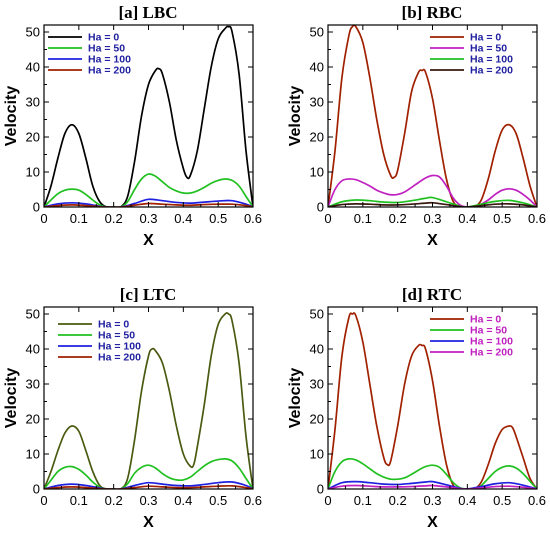  What do you see at coordinates (148, 294) in the screenshot?
I see `chart-title: [c] LTC` at bounding box center [148, 294].